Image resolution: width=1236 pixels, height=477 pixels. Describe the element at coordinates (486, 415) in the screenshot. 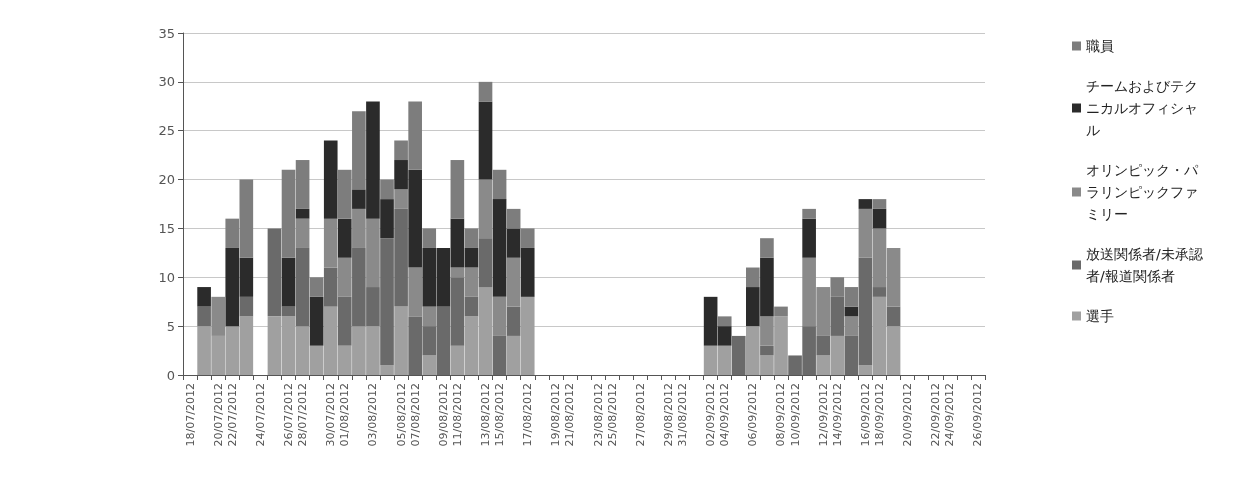

I see `x-tick-label: 13/08/2012` at that location.